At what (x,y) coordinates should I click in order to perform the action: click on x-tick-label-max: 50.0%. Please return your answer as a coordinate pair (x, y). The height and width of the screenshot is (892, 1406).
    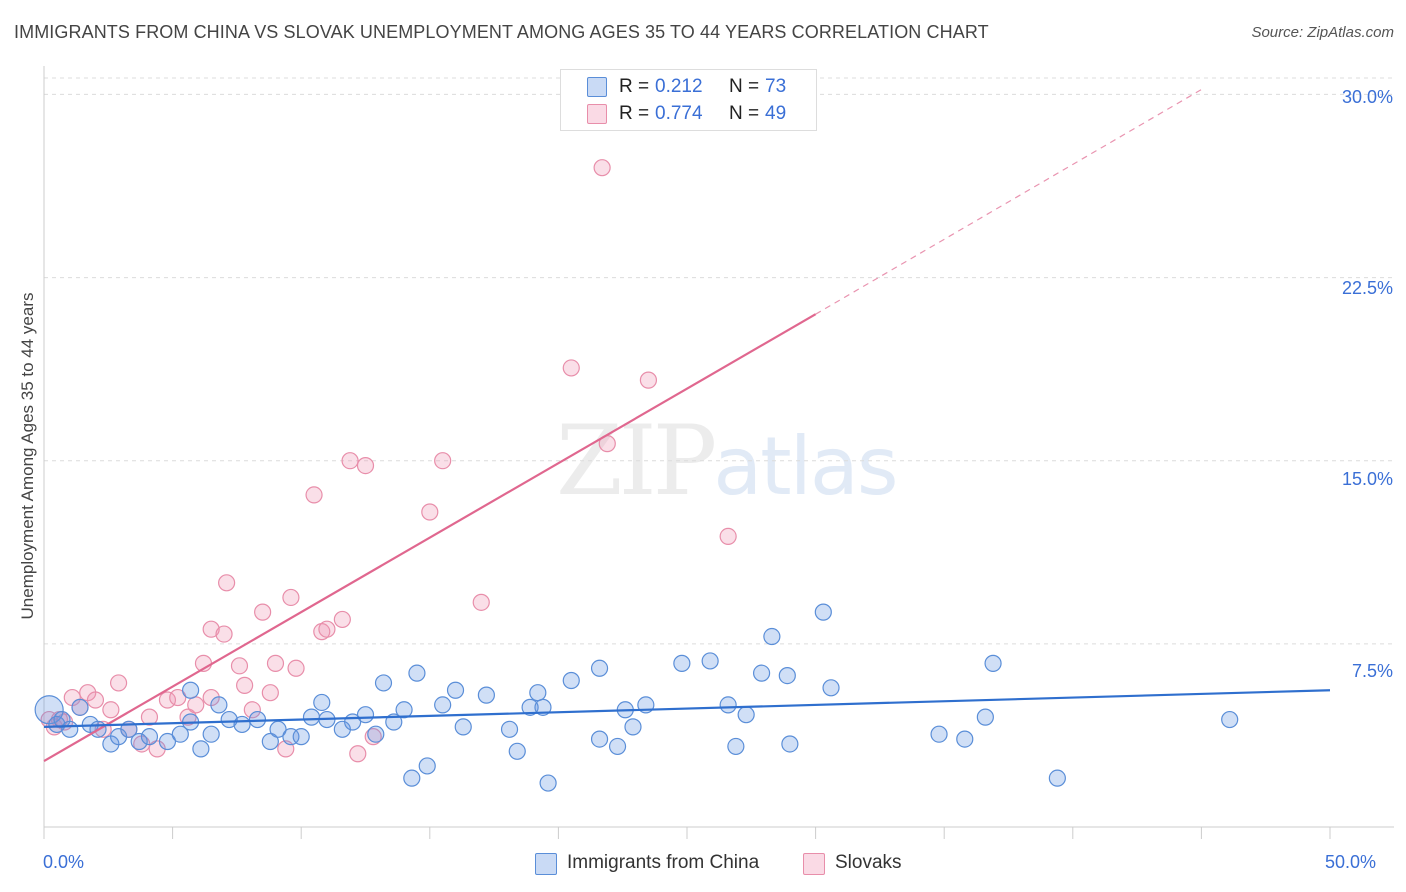
    Looking at the image, I should click on (1351, 862).